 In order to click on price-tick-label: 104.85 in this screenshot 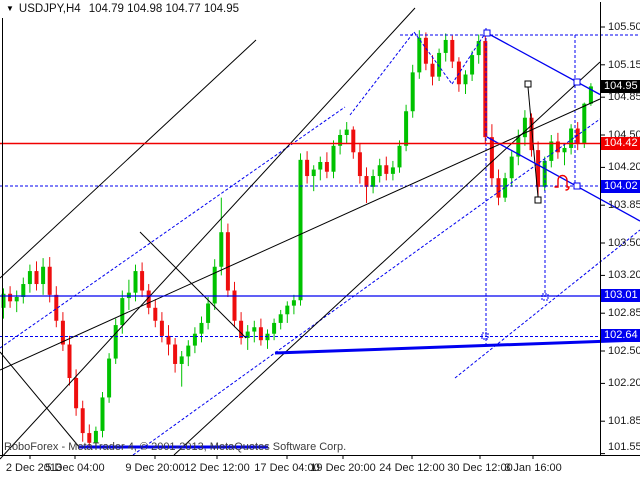, I will do `click(624, 97)`.